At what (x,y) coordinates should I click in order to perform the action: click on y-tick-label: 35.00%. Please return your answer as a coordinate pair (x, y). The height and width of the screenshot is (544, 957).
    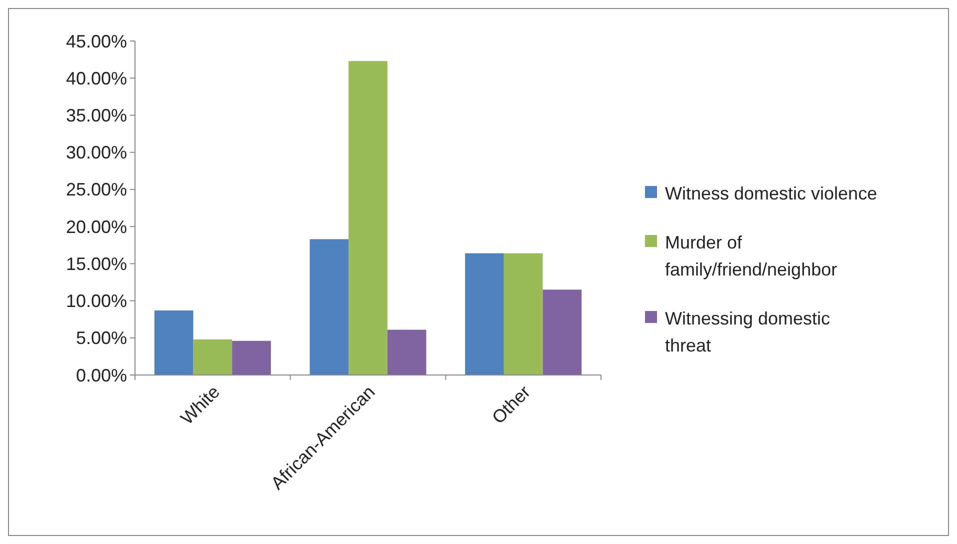
    Looking at the image, I should click on (96, 116).